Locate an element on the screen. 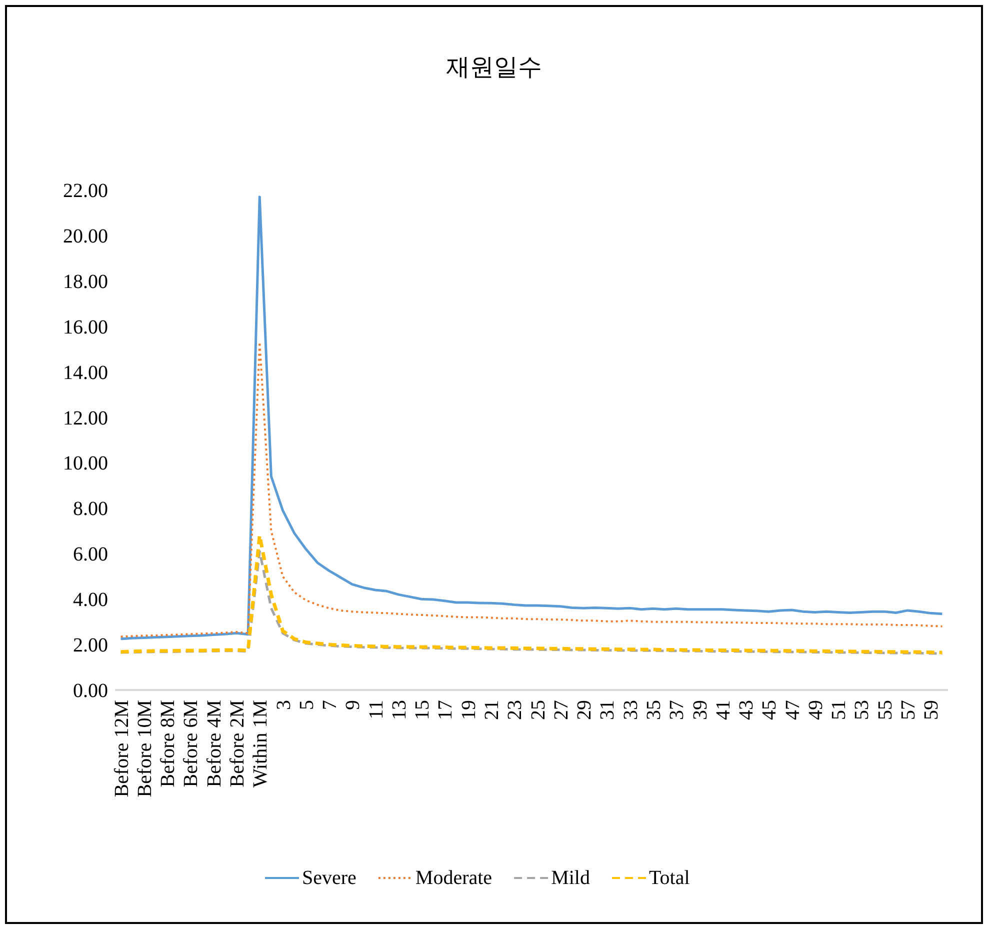 This screenshot has height=929, width=988. x-tick-label: 23 is located at coordinates (515, 710).